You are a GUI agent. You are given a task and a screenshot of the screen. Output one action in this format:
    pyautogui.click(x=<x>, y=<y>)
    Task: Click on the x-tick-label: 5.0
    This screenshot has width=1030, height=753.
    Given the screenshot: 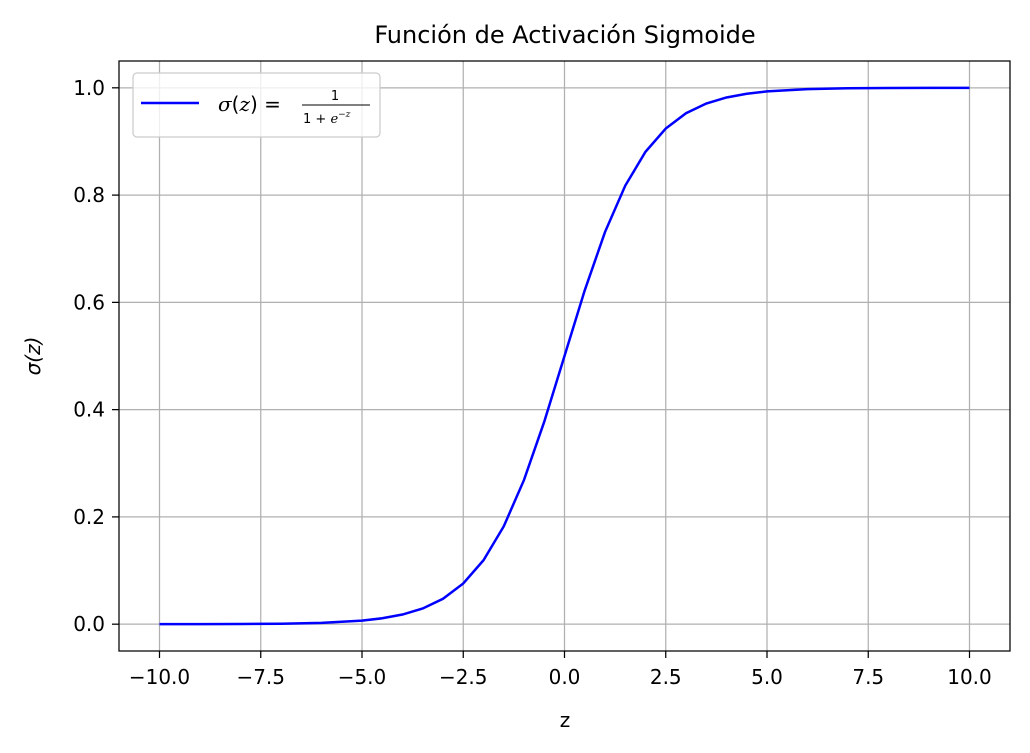 What is the action you would take?
    pyautogui.click(x=767, y=677)
    